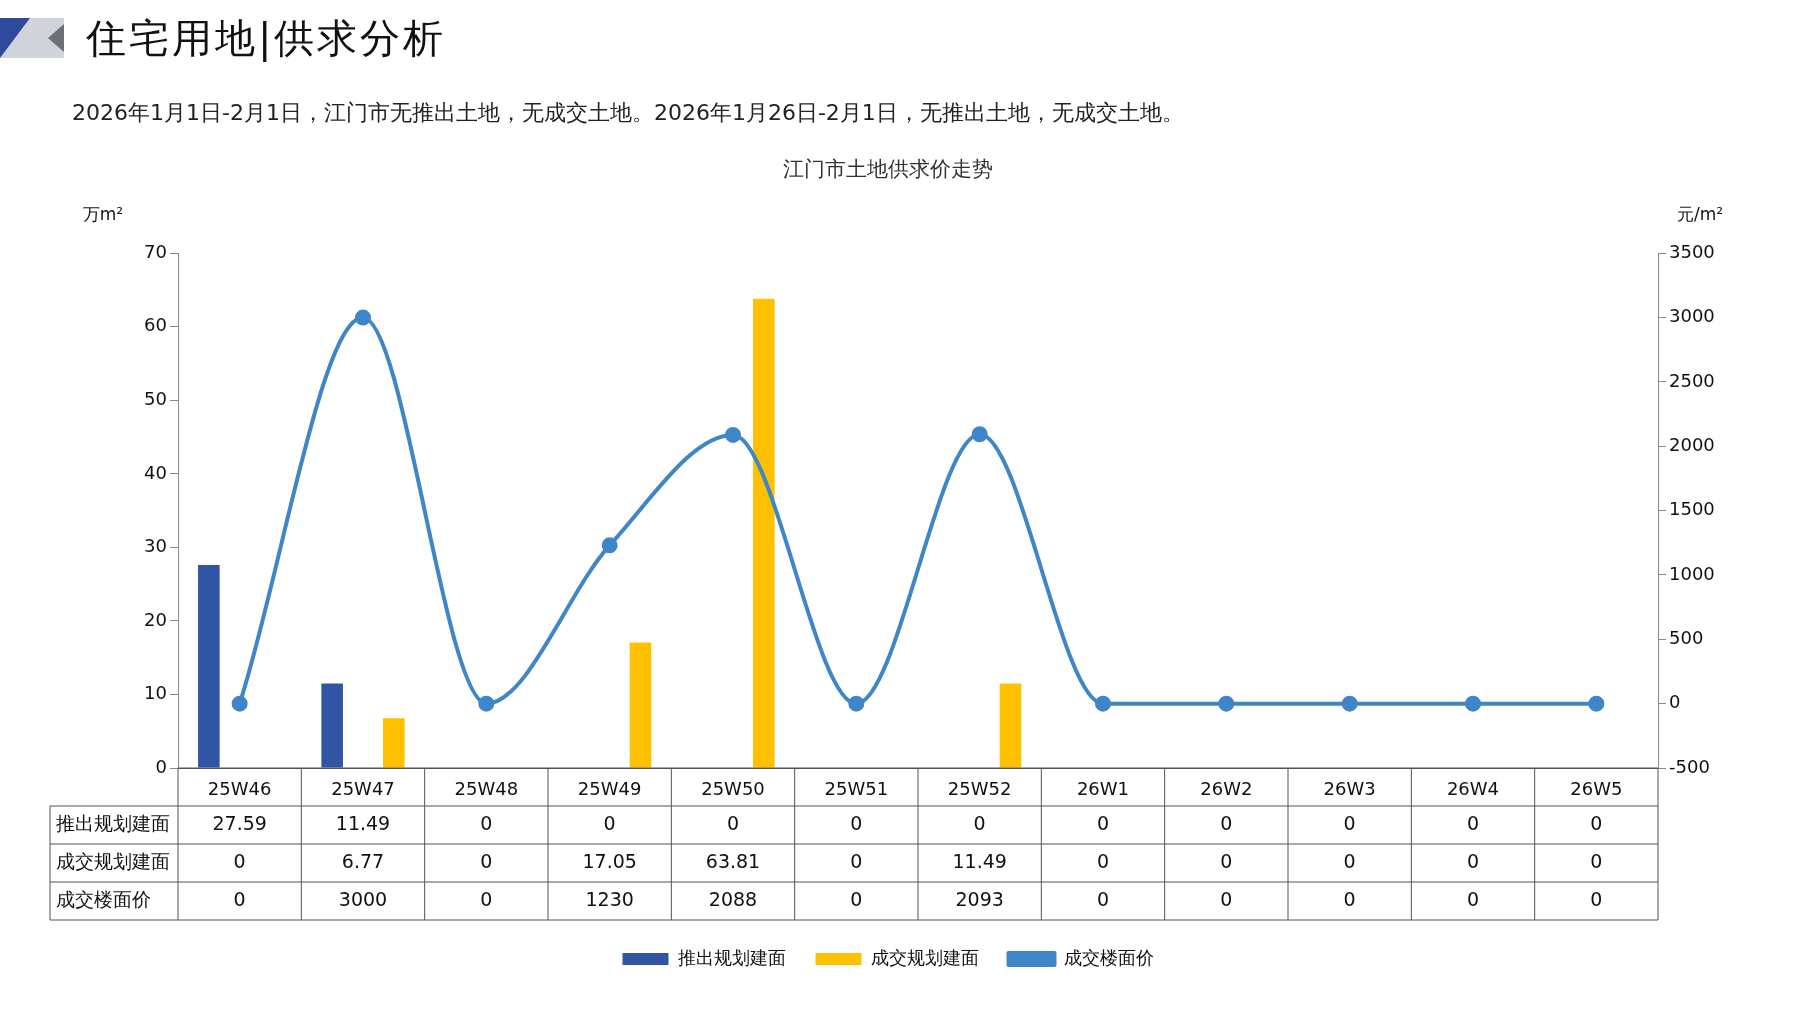  What do you see at coordinates (1349, 789) in the screenshot?
I see `x-tick-label: 26W3` at bounding box center [1349, 789].